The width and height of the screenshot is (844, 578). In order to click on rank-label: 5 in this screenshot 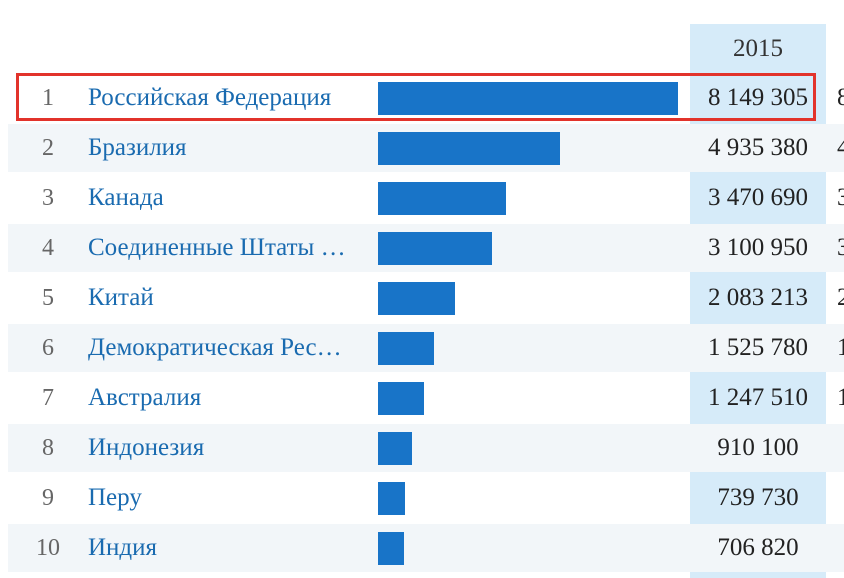, I will do `click(48, 298)`.